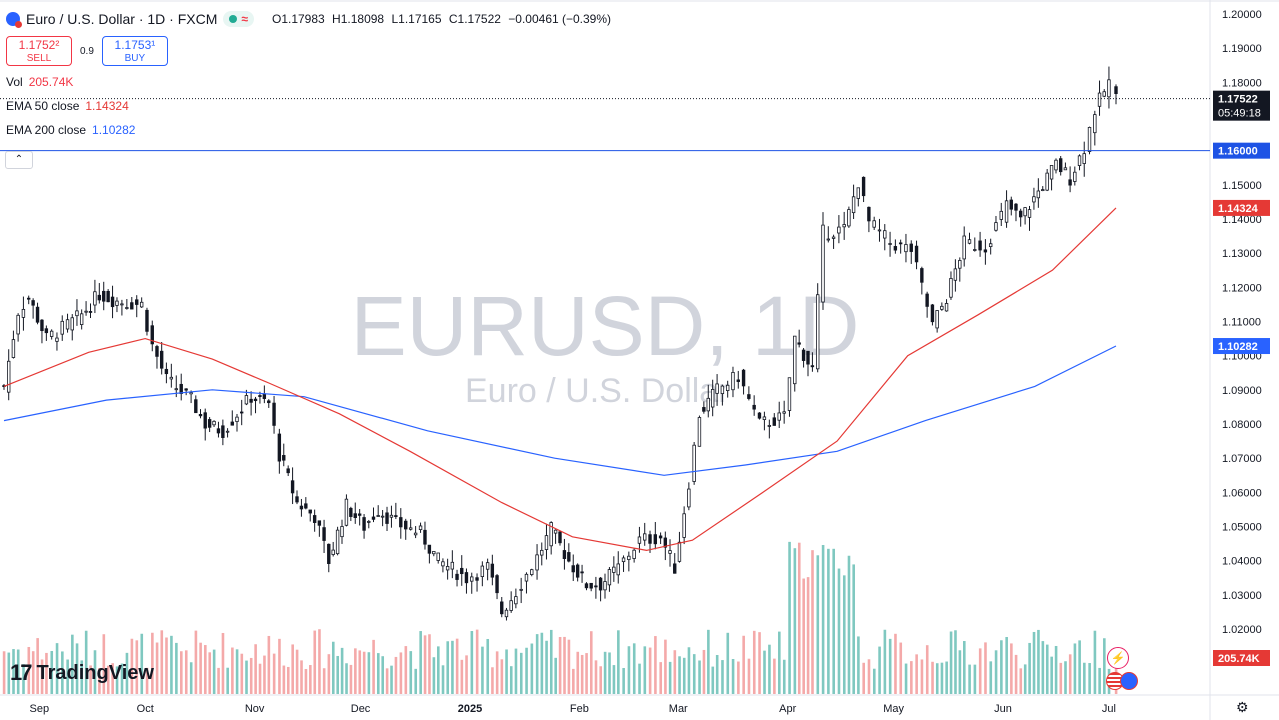 Image resolution: width=1279 pixels, height=720 pixels. What do you see at coordinates (1242, 254) in the screenshot?
I see `y-tick-label: 1.13000` at bounding box center [1242, 254].